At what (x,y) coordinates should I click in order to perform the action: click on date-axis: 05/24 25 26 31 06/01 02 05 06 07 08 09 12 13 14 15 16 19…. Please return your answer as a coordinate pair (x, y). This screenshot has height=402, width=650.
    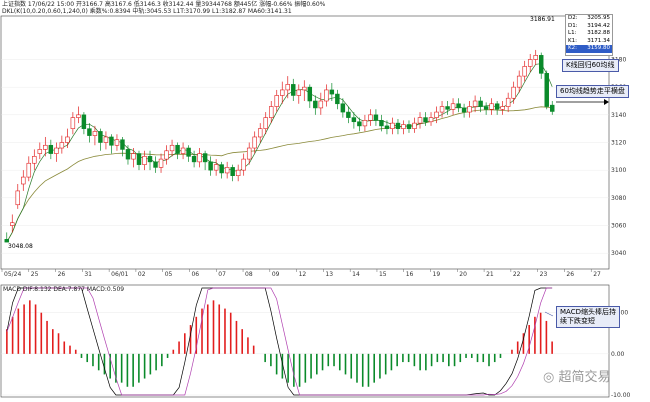
    Looking at the image, I should click on (301, 273).